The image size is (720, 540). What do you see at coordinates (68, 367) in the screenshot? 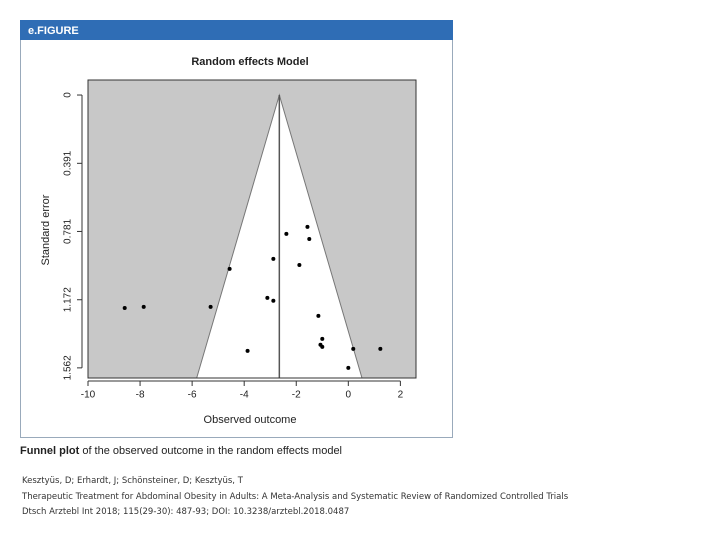
I see `y-tick-label: 1.562` at bounding box center [68, 367].